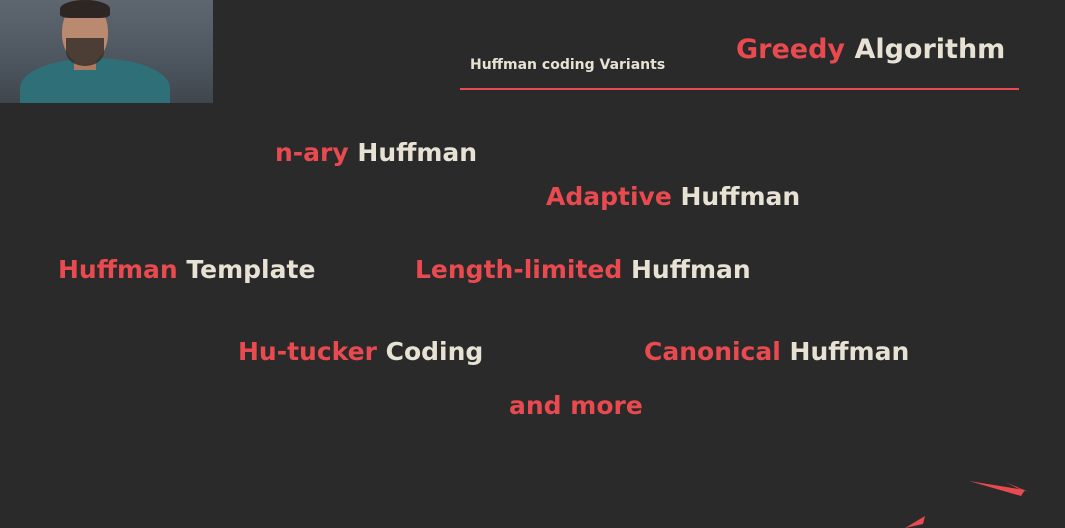  What do you see at coordinates (85, 52) in the screenshot?
I see `presenter-beard` at bounding box center [85, 52].